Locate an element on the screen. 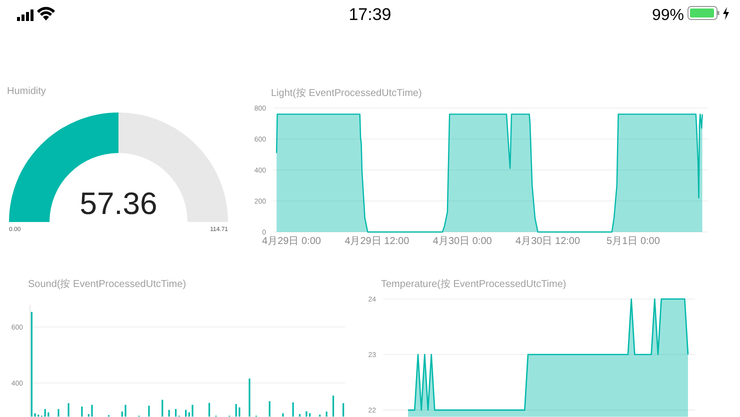 The height and width of the screenshot is (417, 740). data-label: 57.36 is located at coordinates (119, 203).